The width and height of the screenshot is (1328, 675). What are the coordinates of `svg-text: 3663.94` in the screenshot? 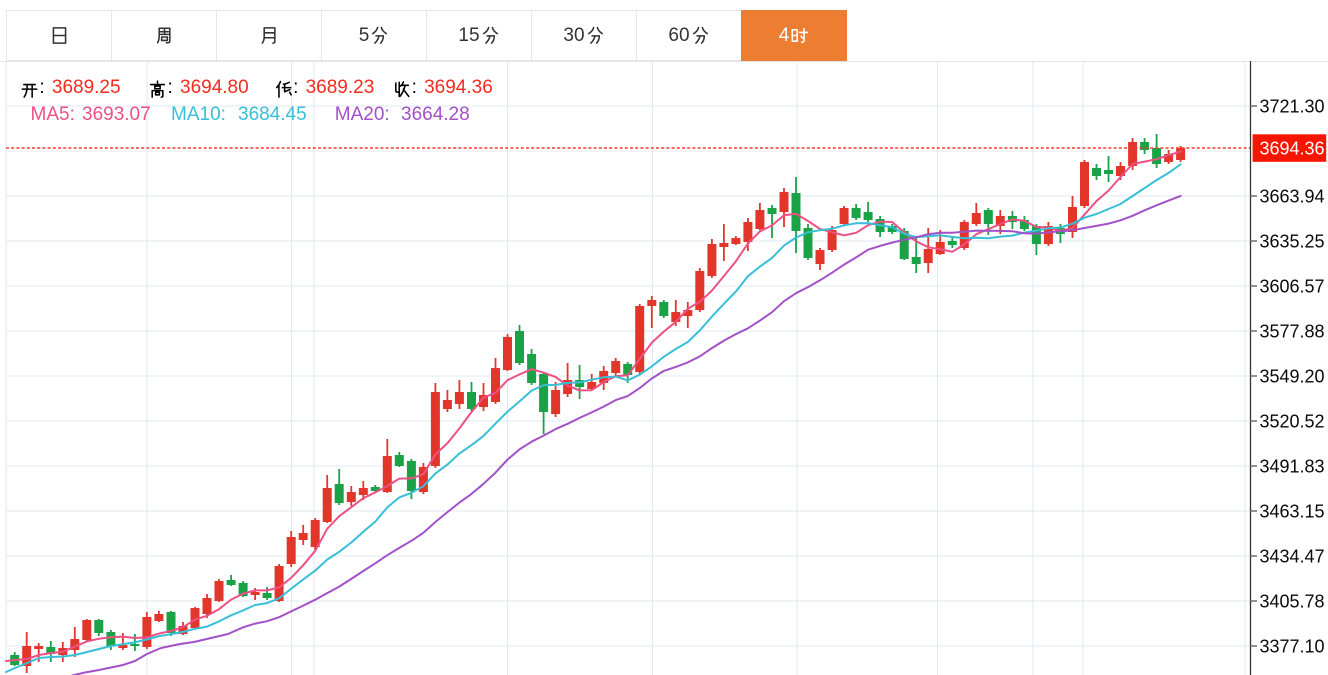 It's located at (1292, 197).